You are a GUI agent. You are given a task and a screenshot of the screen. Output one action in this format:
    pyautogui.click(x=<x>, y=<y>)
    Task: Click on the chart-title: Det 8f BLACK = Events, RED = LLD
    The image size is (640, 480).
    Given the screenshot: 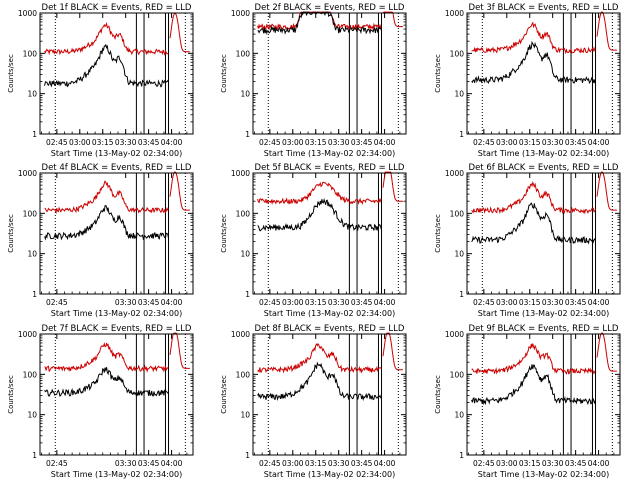 What is the action you would take?
    pyautogui.click(x=330, y=329)
    